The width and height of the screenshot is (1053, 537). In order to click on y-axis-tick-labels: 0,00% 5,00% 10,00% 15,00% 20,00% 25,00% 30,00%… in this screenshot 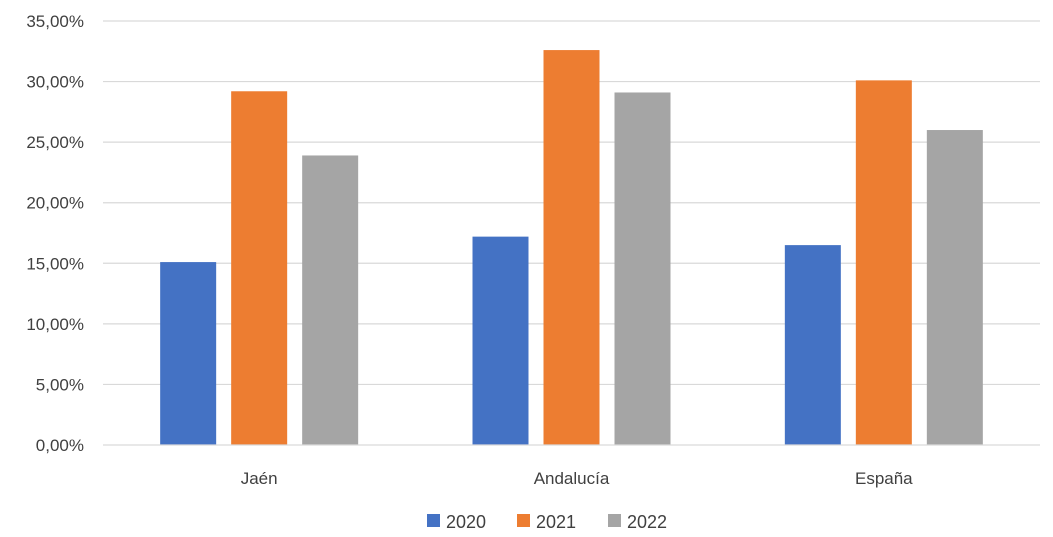, I will do `click(55, 233)`.